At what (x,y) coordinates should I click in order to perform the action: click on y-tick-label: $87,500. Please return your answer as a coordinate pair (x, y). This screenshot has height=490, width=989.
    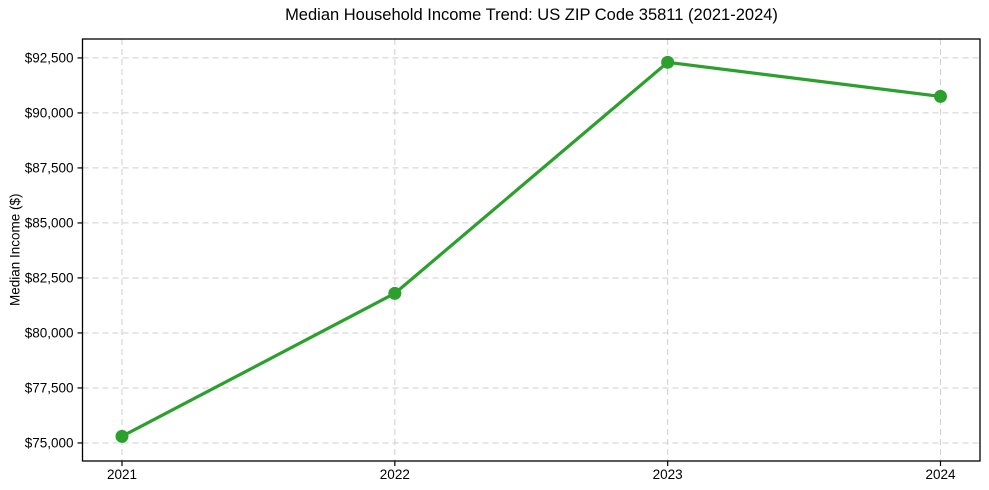
    Looking at the image, I should click on (49, 167).